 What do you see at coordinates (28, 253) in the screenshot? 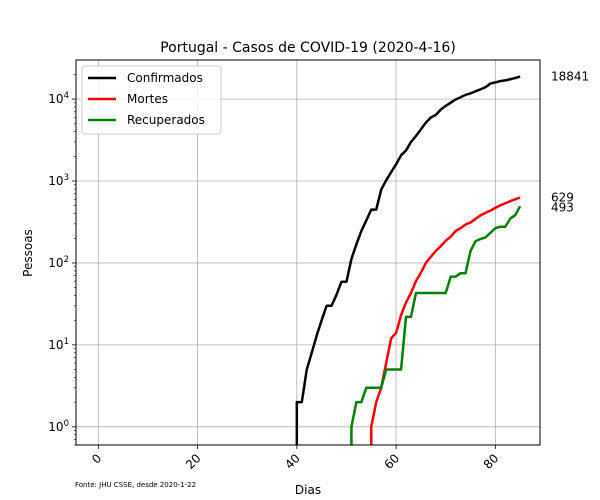
I see `y-axis-label: Pessoas` at bounding box center [28, 253].